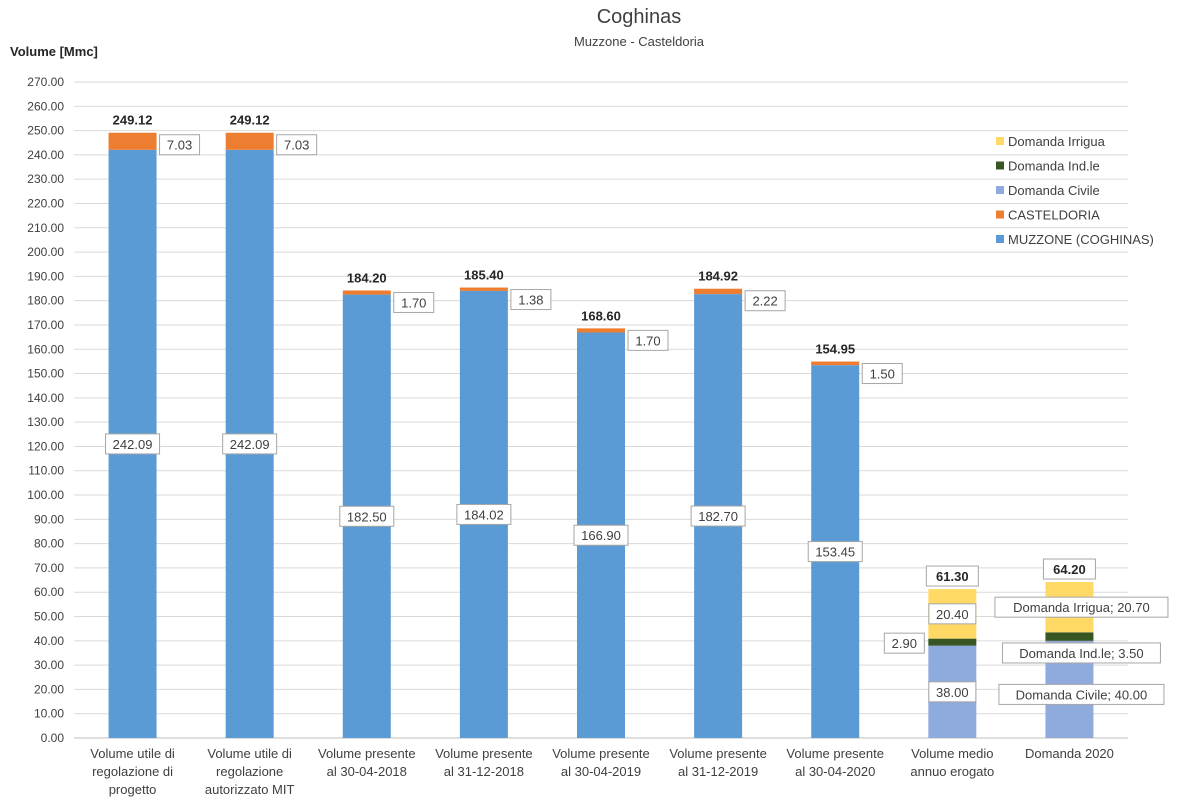  I want to click on x-tick-label: al 30-04-2018, so click(367, 771).